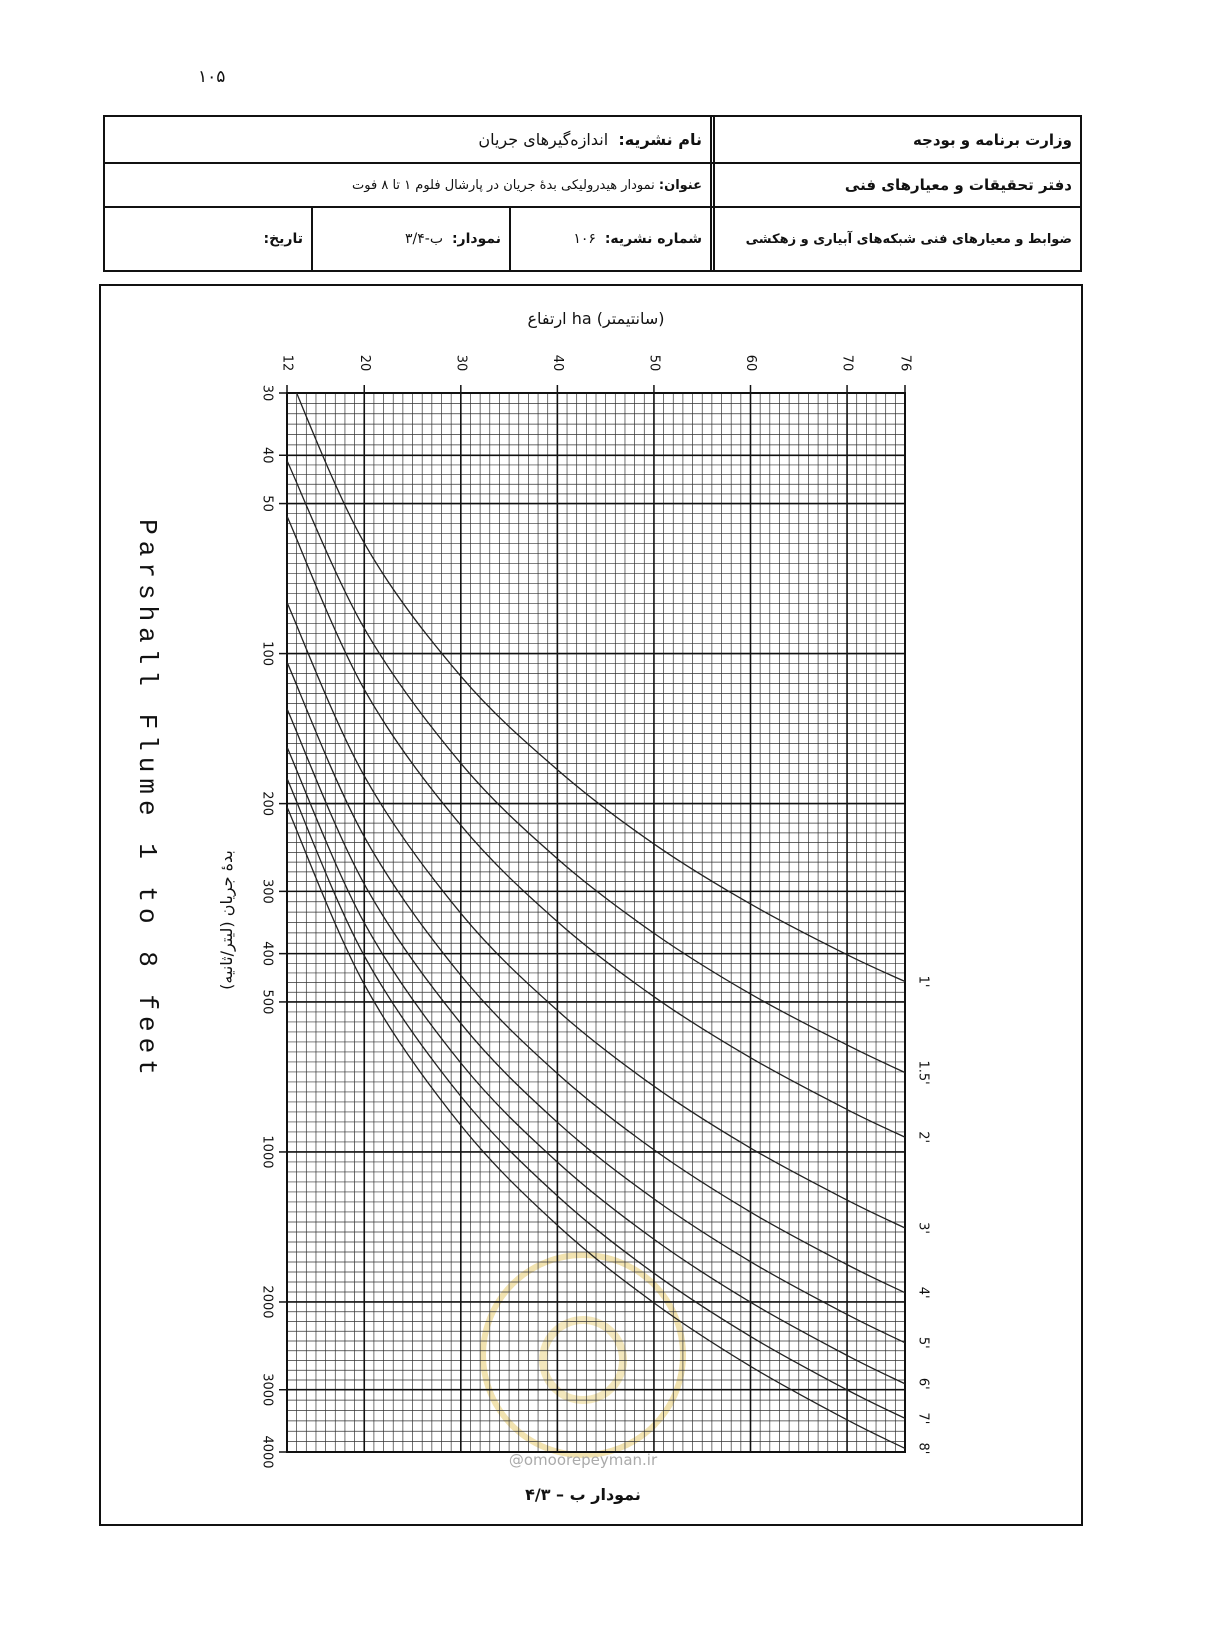  I want to click on y-tick-label: 4000, so click(267, 1451).